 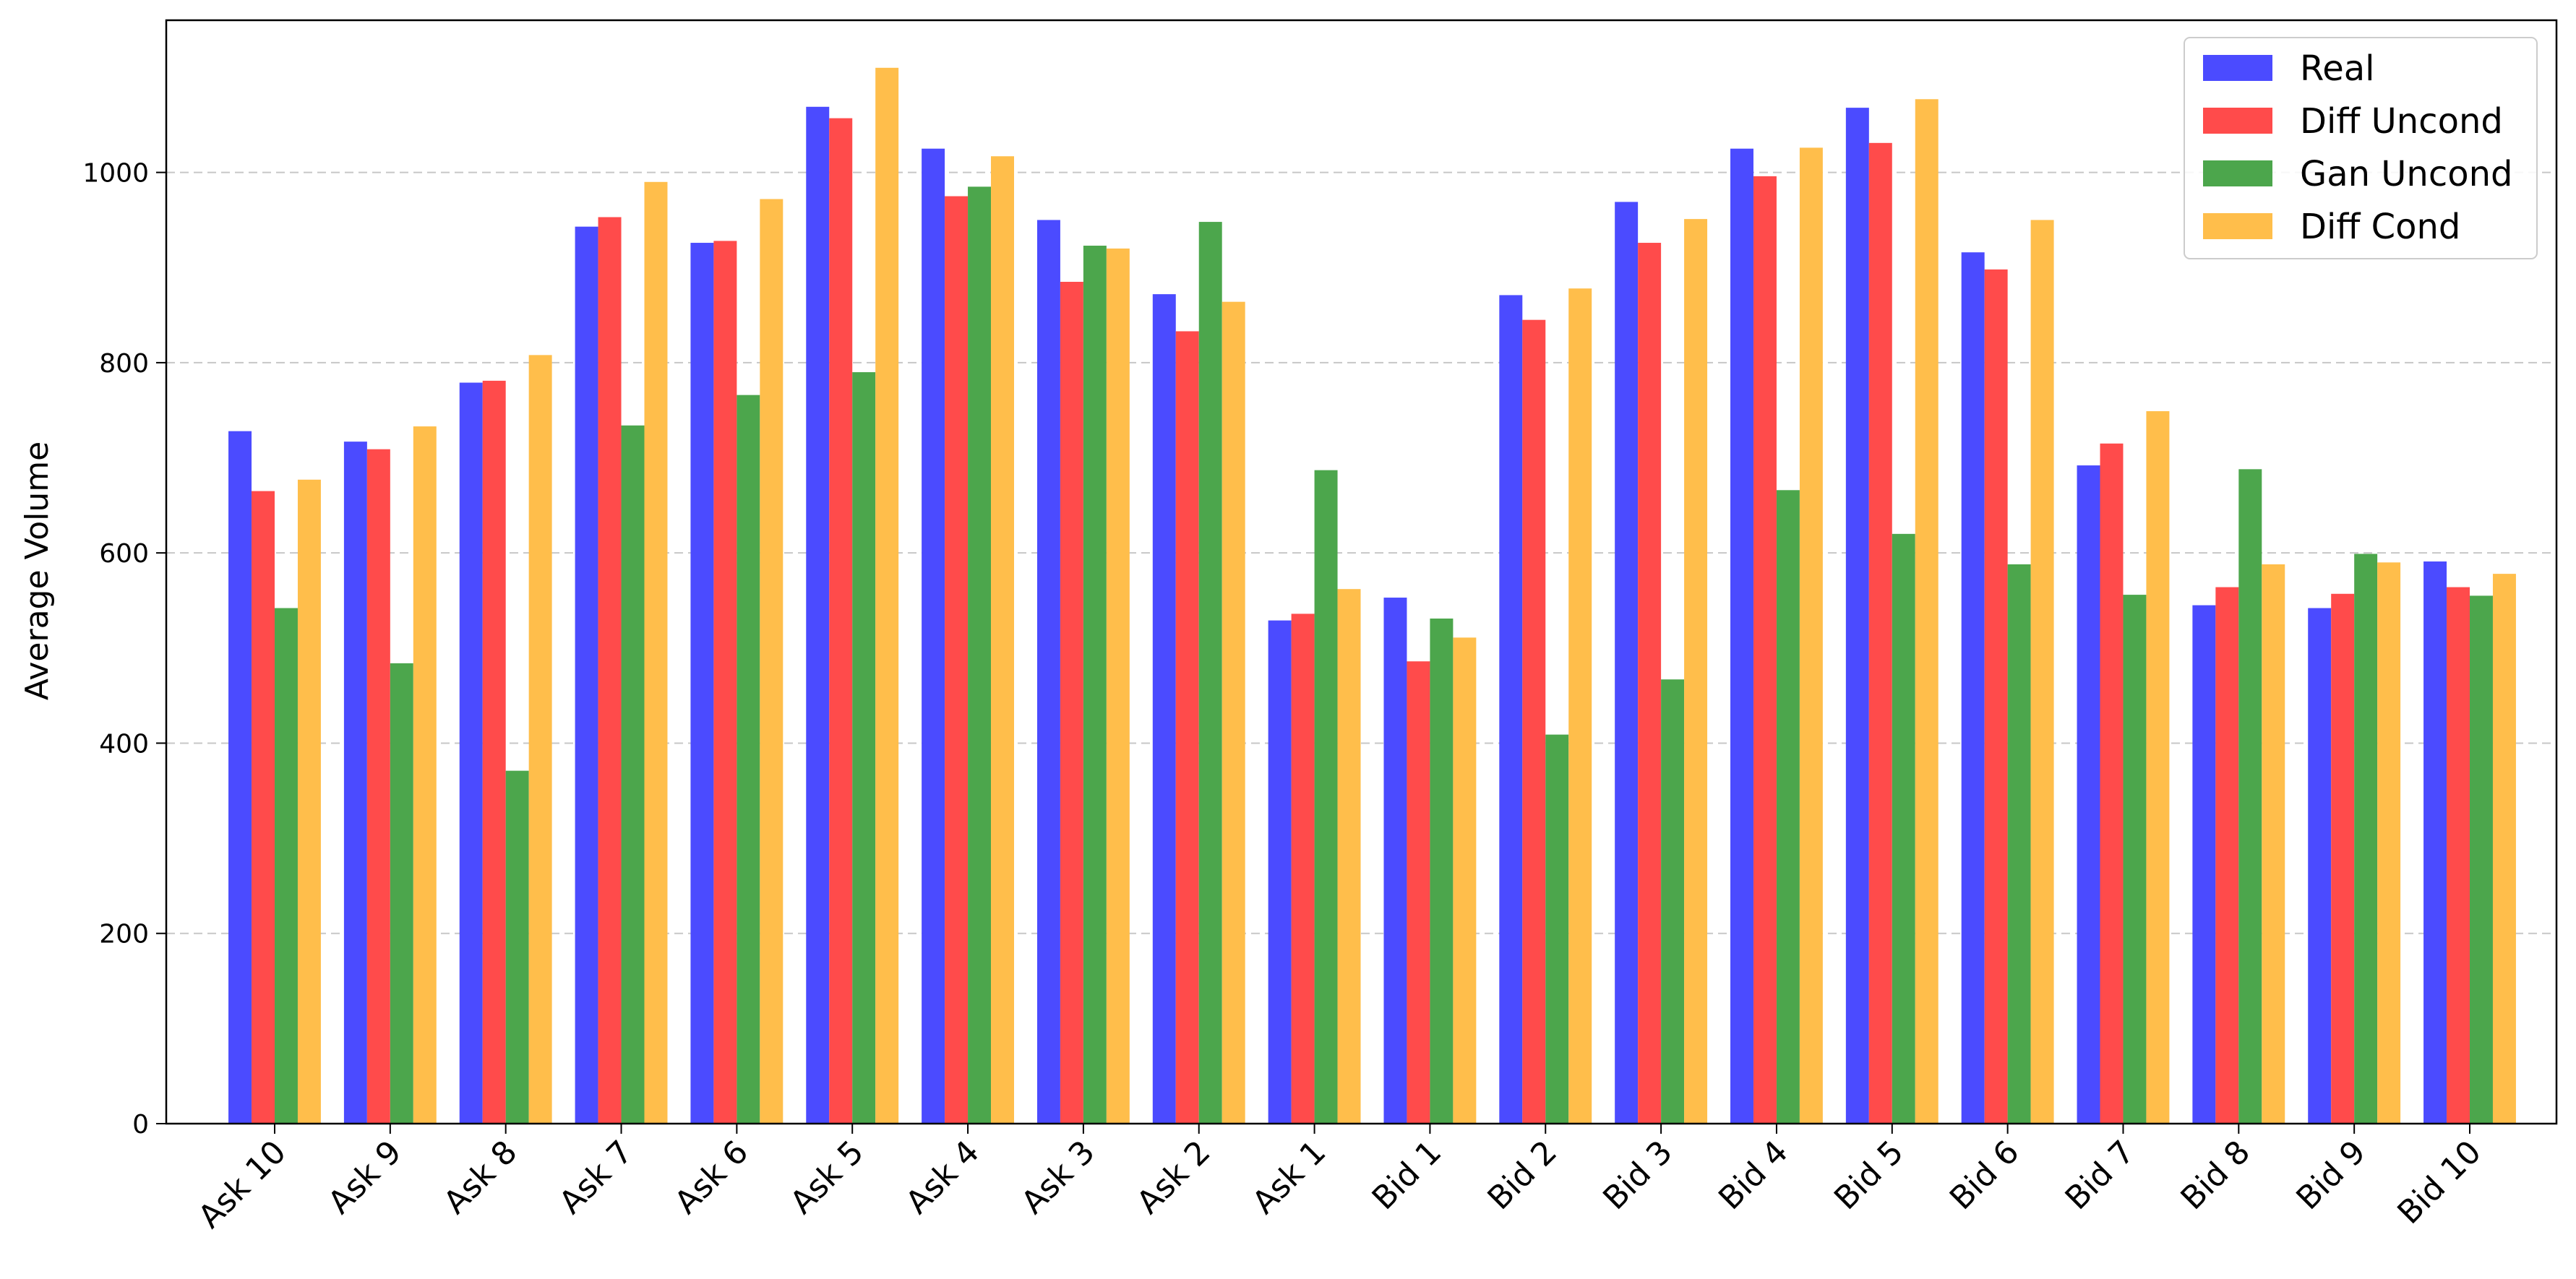 What do you see at coordinates (2331, 1175) in the screenshot?
I see `x-tick-label: Bid 9` at bounding box center [2331, 1175].